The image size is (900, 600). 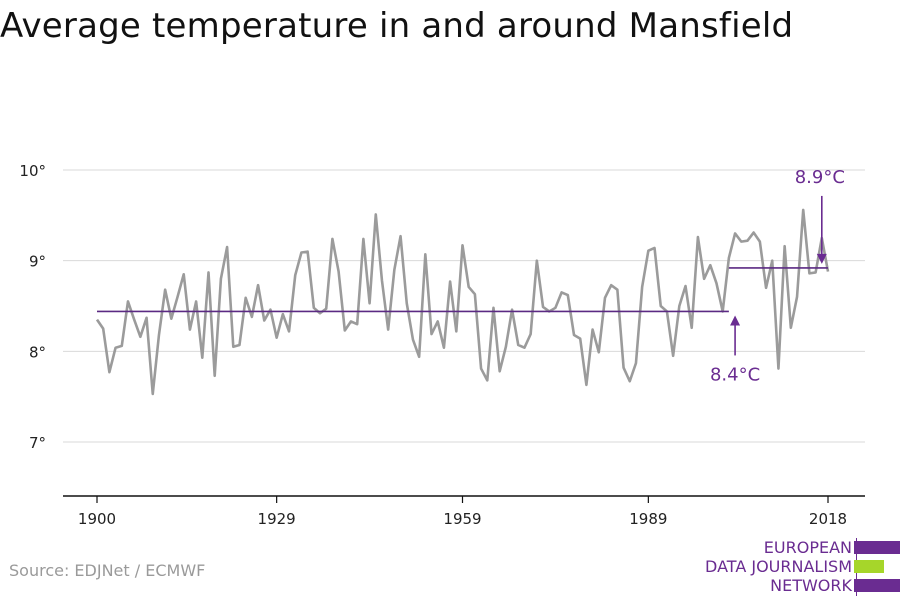 I want to click on x-tick-label-1900: 1900, so click(x=97, y=519).